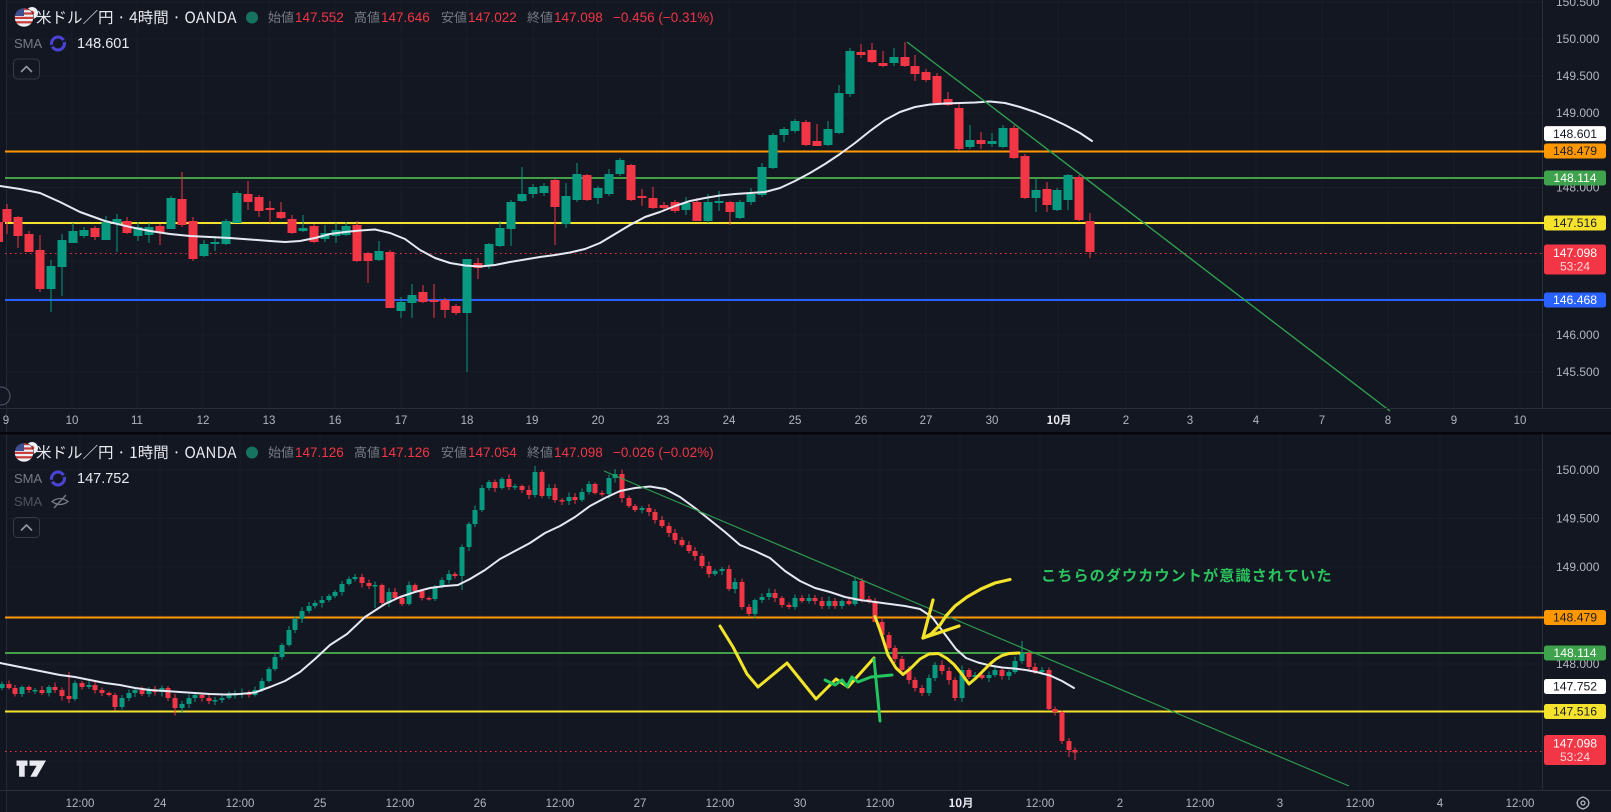 This screenshot has height=812, width=1611. What do you see at coordinates (532, 421) in the screenshot?
I see `svg-text: 19` at bounding box center [532, 421].